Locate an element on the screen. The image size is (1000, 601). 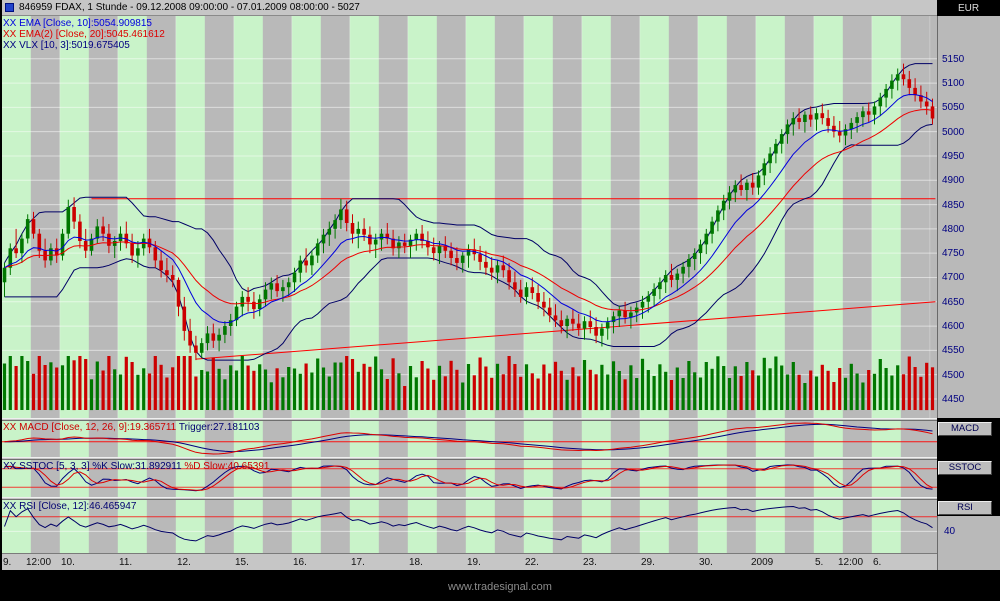
time-axis-label: 18. is located at coordinates (416, 562).